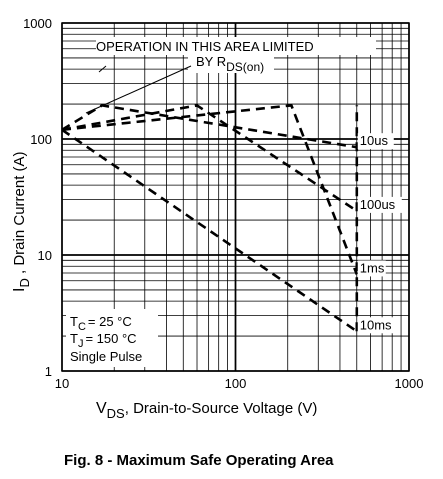 Image resolution: width=443 pixels, height=479 pixels. What do you see at coordinates (379, 233) in the screenshot?
I see `series-labels: 10us 100us 1ms 10ms` at bounding box center [379, 233].